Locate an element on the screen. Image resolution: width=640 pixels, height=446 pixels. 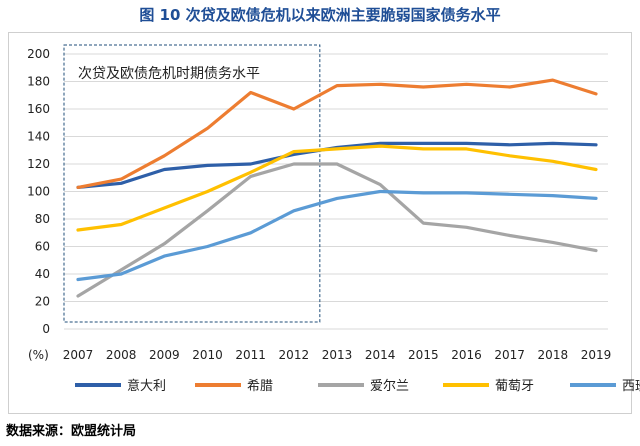
y-tick-label: 120 is located at coordinates (38, 164).